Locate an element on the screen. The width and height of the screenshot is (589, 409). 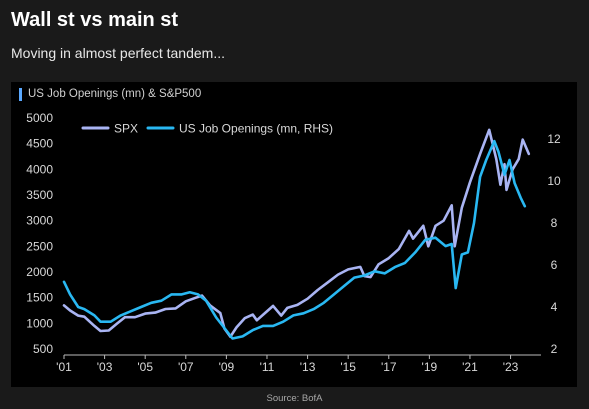
y-left-tick-label: 1500 is located at coordinates (39, 298).